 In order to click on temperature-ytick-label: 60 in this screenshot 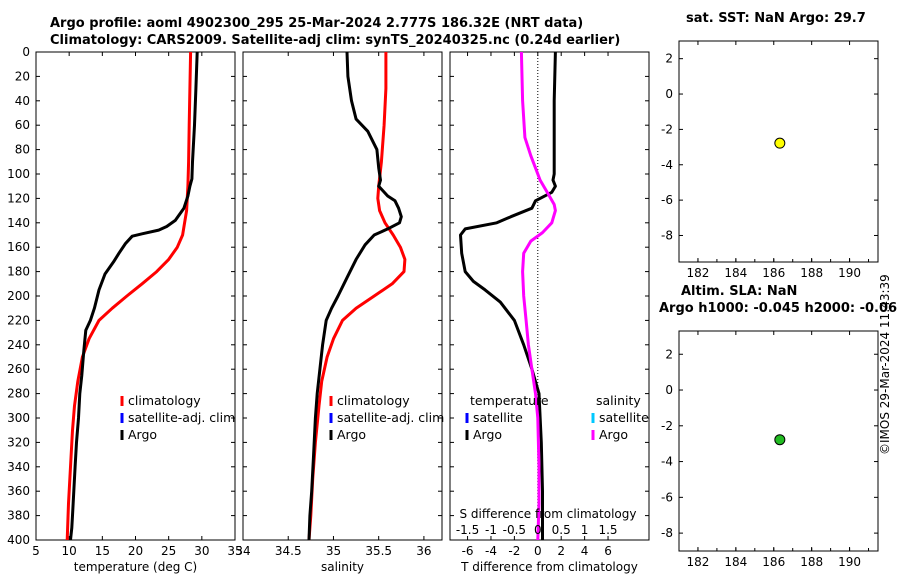, I will do `click(22, 125)`.